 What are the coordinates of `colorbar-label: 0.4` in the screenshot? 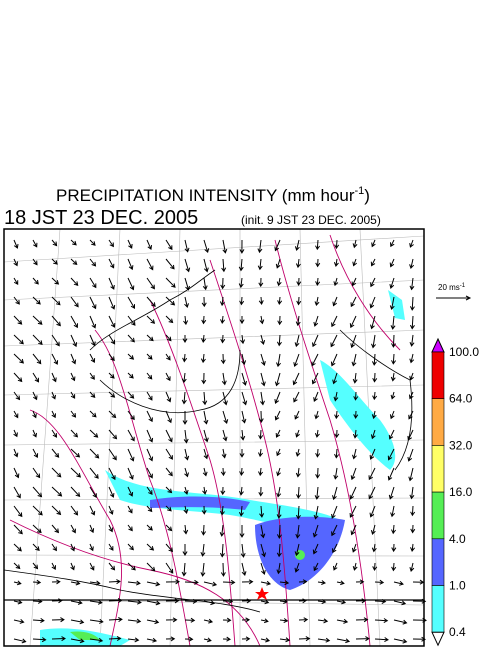 It's located at (457, 632).